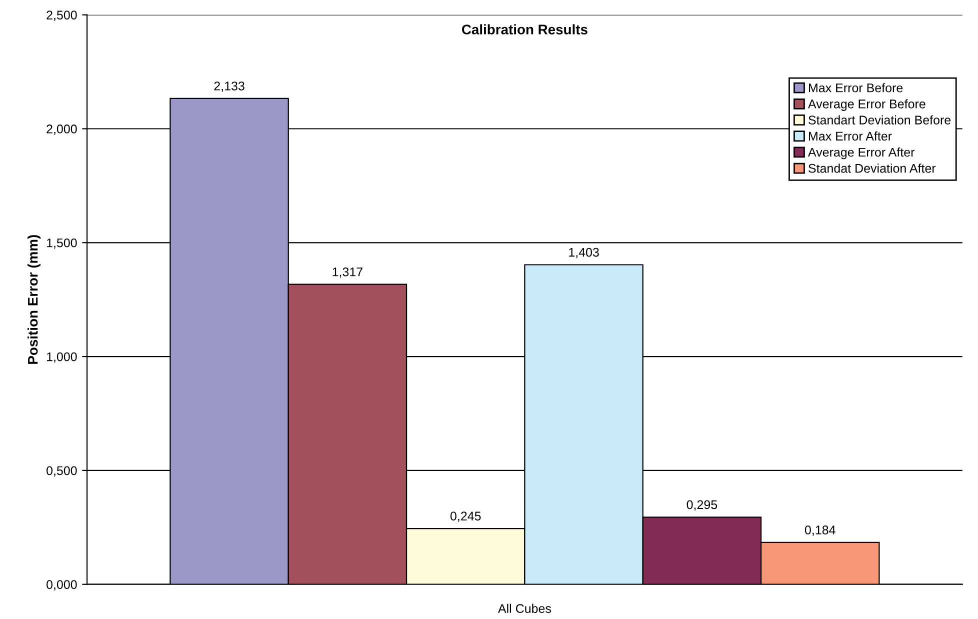  What do you see at coordinates (347, 272) in the screenshot?
I see `data-label: 1,317` at bounding box center [347, 272].